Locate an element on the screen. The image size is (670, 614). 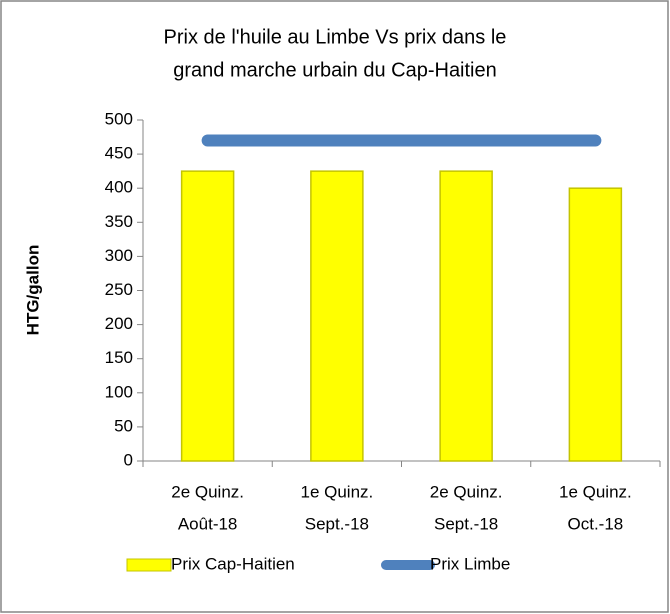
y-axis-label: HTG/gallon is located at coordinates (32, 290).